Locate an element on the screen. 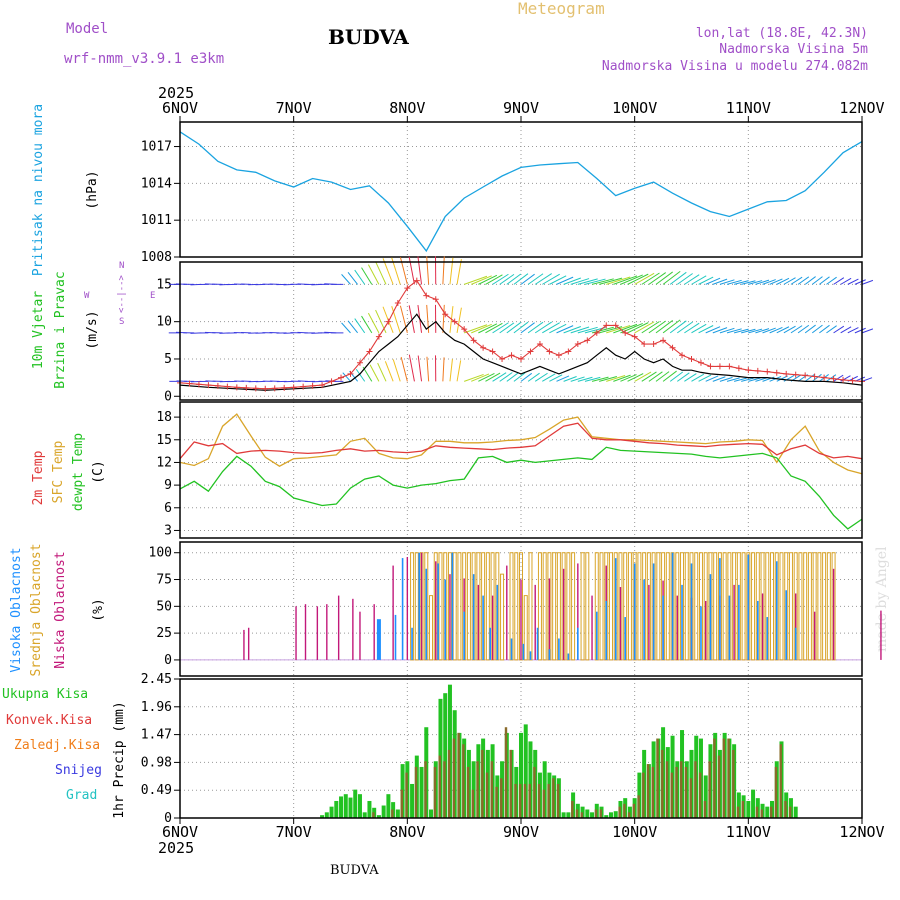 The height and width of the screenshot is (900, 900). pressure-ytick-label: 1008 is located at coordinates (156, 257).